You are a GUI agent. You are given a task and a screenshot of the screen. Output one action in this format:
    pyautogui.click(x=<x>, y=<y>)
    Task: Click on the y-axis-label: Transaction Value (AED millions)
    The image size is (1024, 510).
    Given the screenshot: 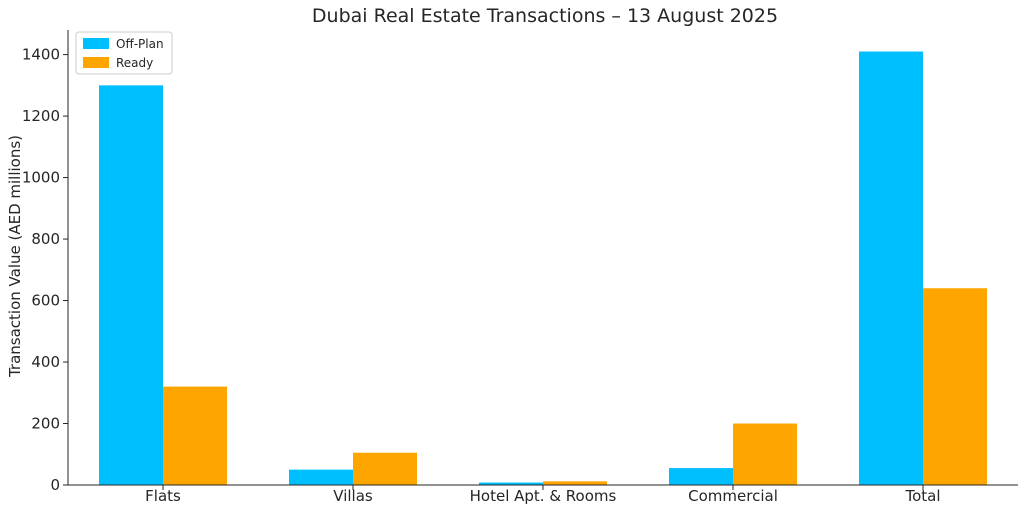 What is the action you would take?
    pyautogui.click(x=15, y=256)
    